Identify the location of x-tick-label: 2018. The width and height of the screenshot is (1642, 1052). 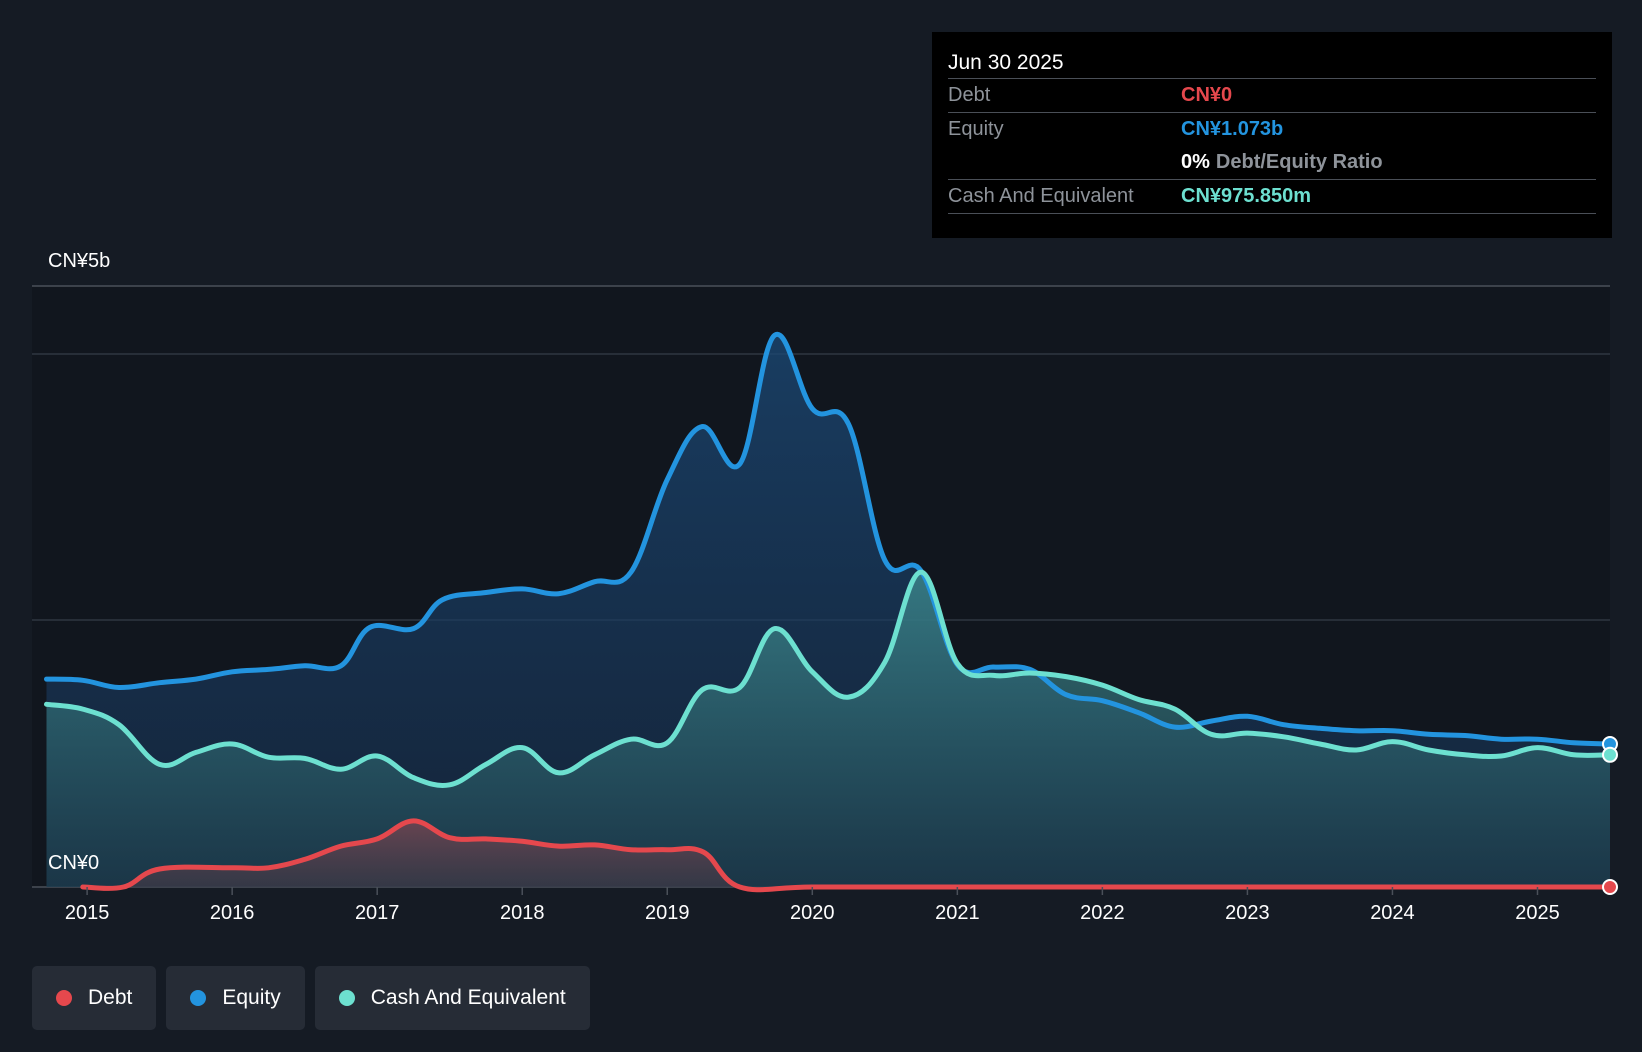
(522, 913).